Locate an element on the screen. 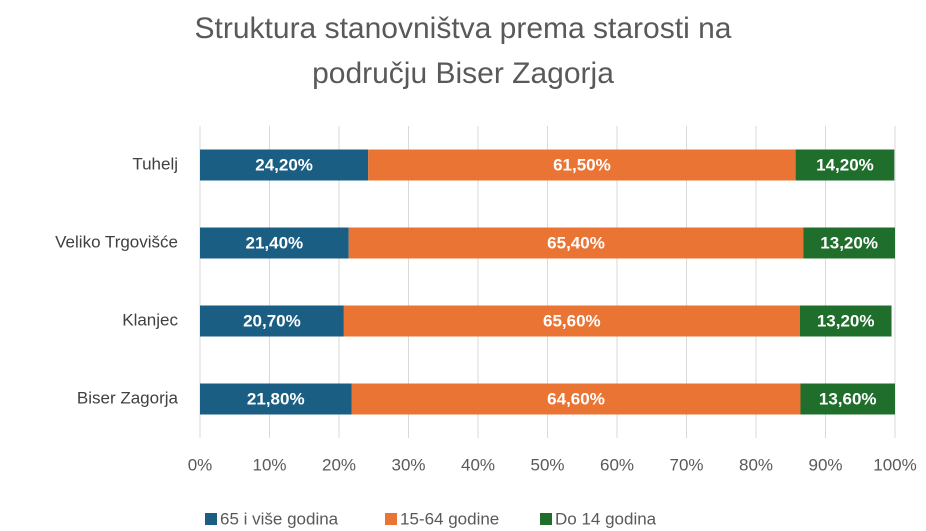  x-tick-label: 20% is located at coordinates (339, 464).